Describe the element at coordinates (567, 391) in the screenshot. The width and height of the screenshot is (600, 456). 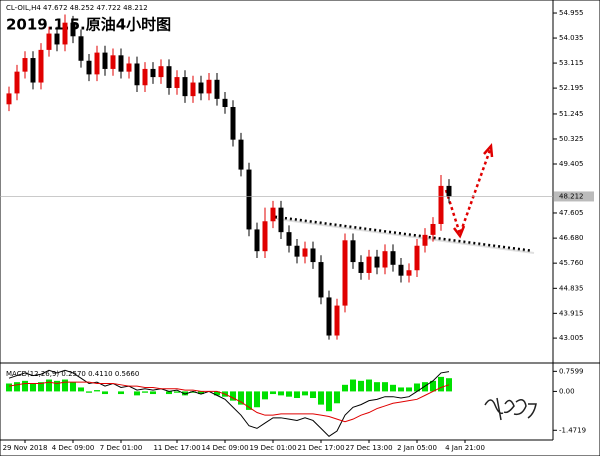
I see `y-tick-label: 0.00` at that location.